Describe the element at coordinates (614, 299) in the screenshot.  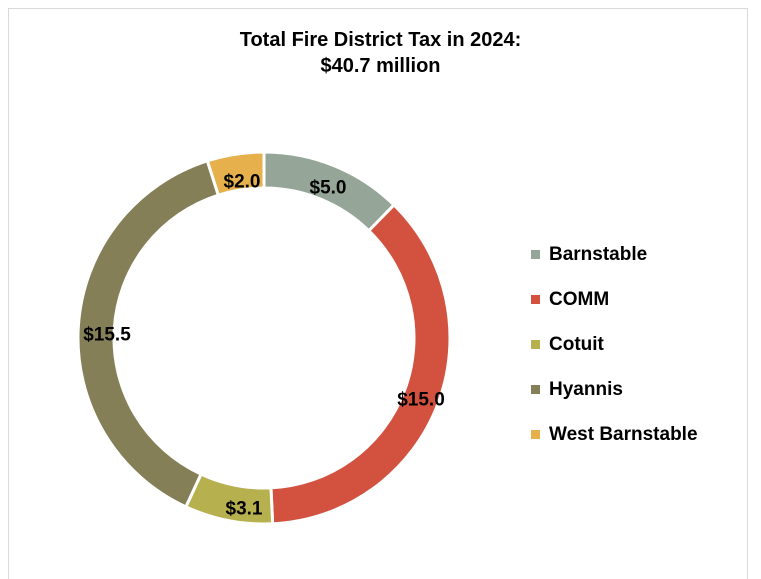
I see `legend-item-comm: COMM` at that location.